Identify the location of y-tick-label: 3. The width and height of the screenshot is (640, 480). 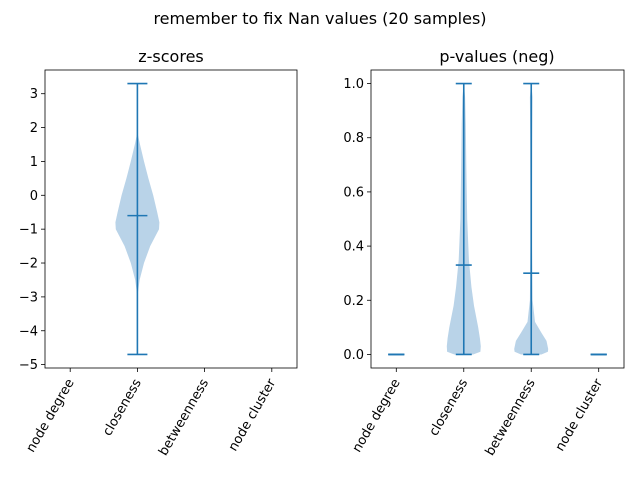
(34, 94).